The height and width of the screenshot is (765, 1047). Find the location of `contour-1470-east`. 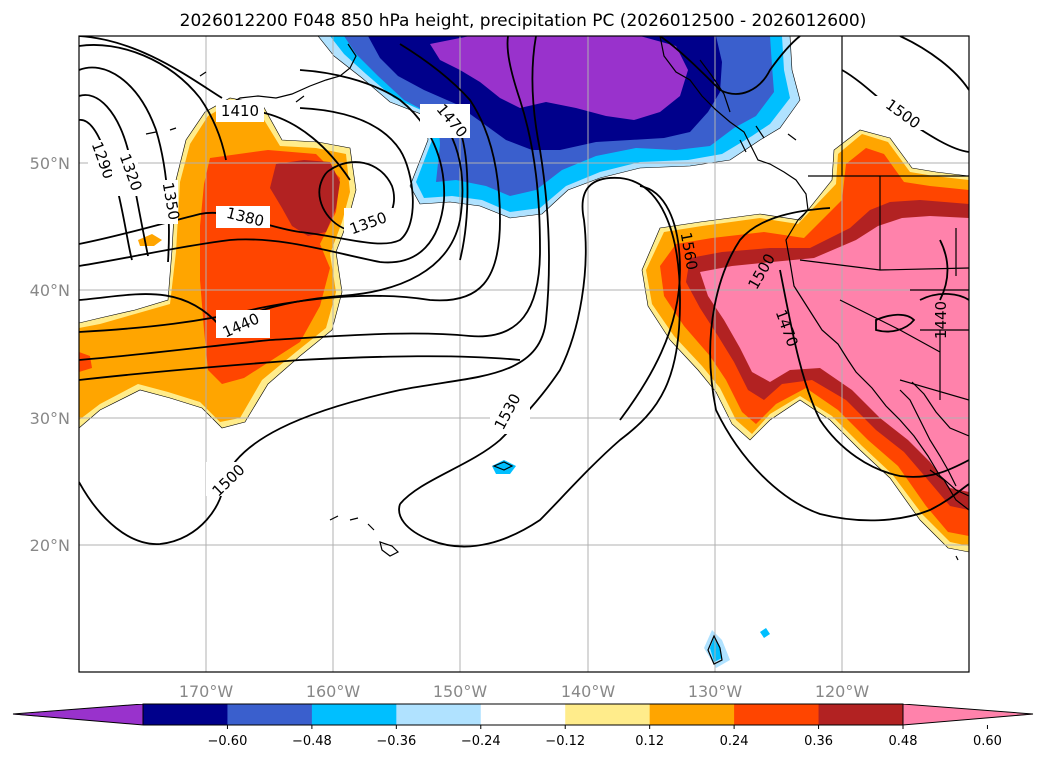

contour-1470-east is located at coordinates (874, 373).